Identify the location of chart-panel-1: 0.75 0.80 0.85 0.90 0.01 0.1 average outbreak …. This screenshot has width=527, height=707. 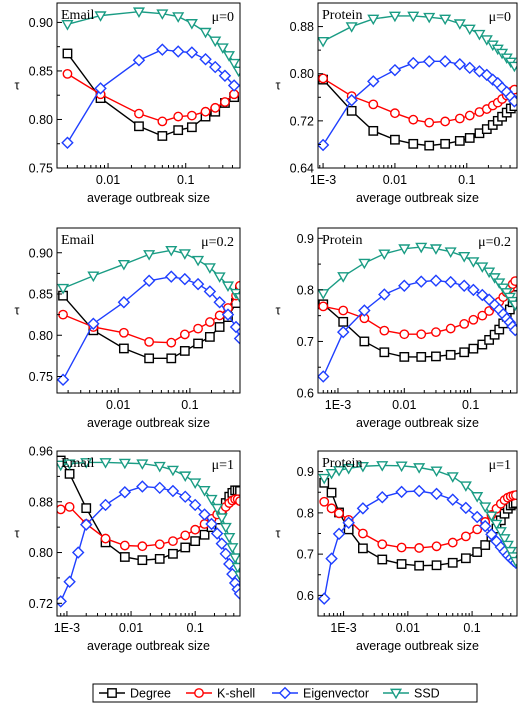
(128, 103).